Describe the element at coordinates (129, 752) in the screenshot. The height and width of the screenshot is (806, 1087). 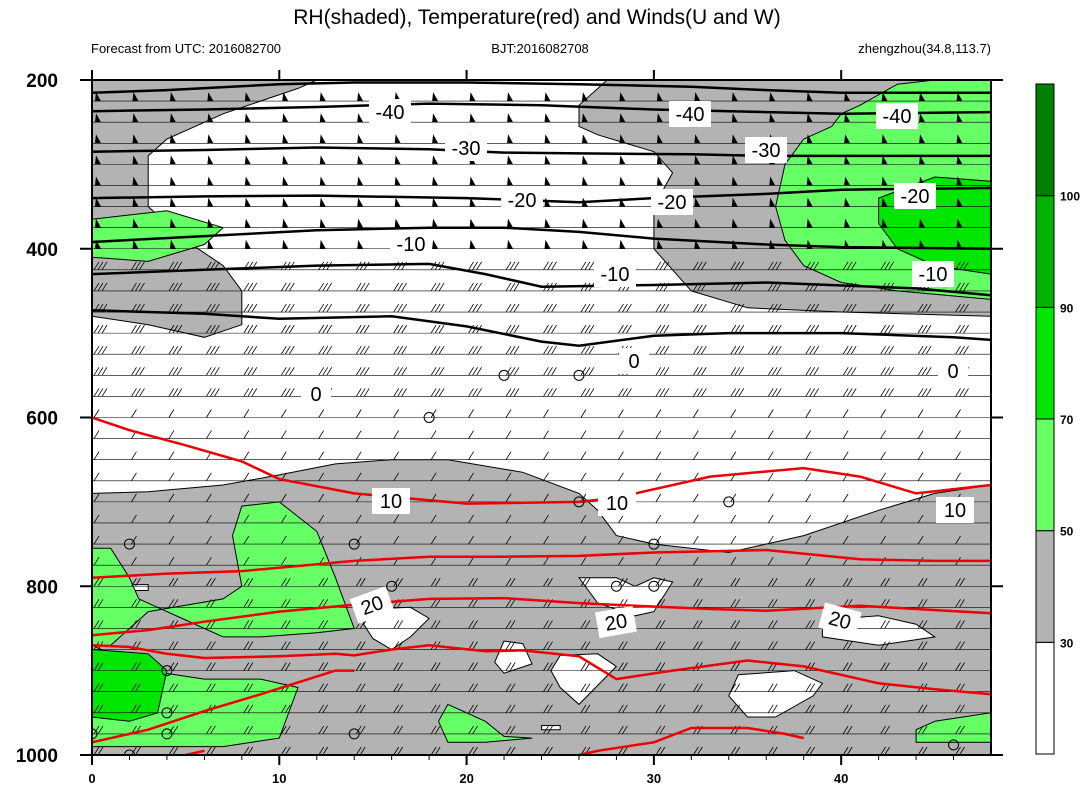
I see `calm-circle` at that location.